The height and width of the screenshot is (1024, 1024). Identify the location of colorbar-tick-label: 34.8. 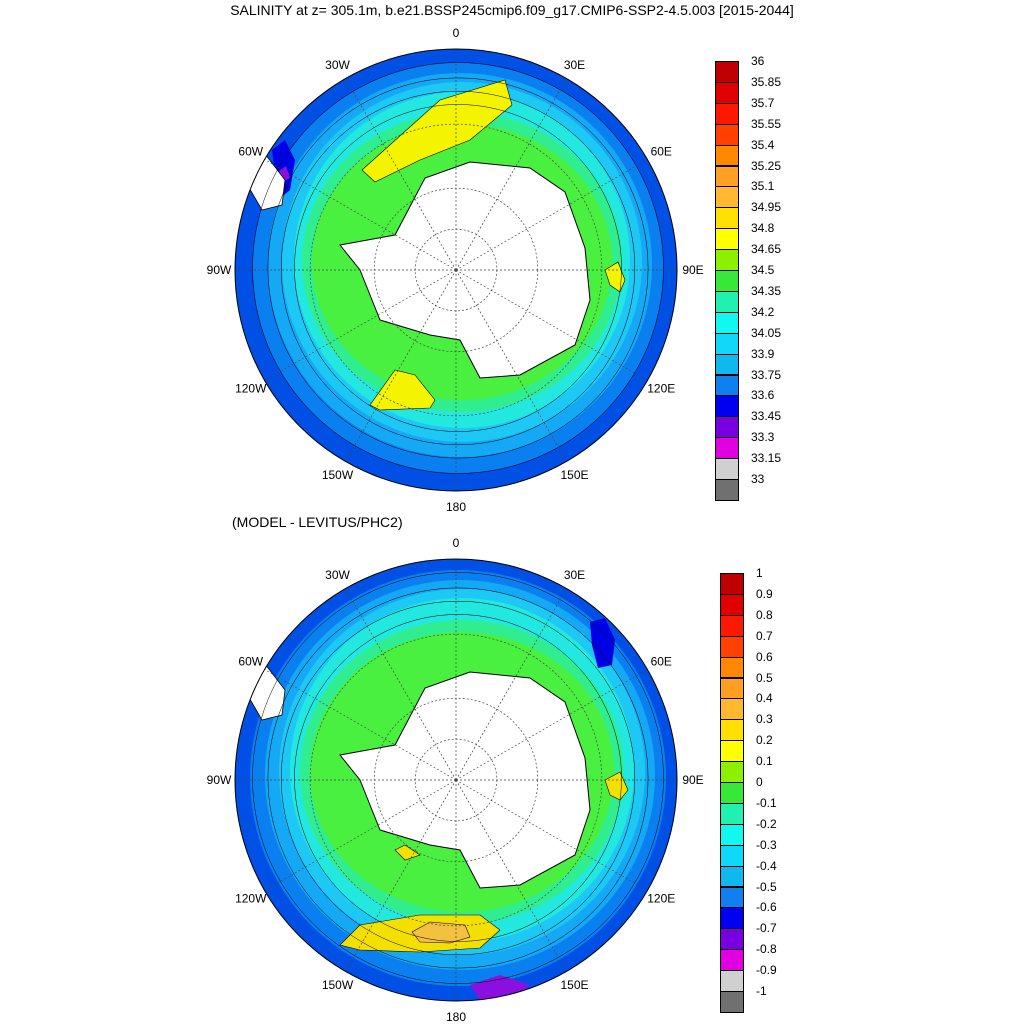
(763, 228).